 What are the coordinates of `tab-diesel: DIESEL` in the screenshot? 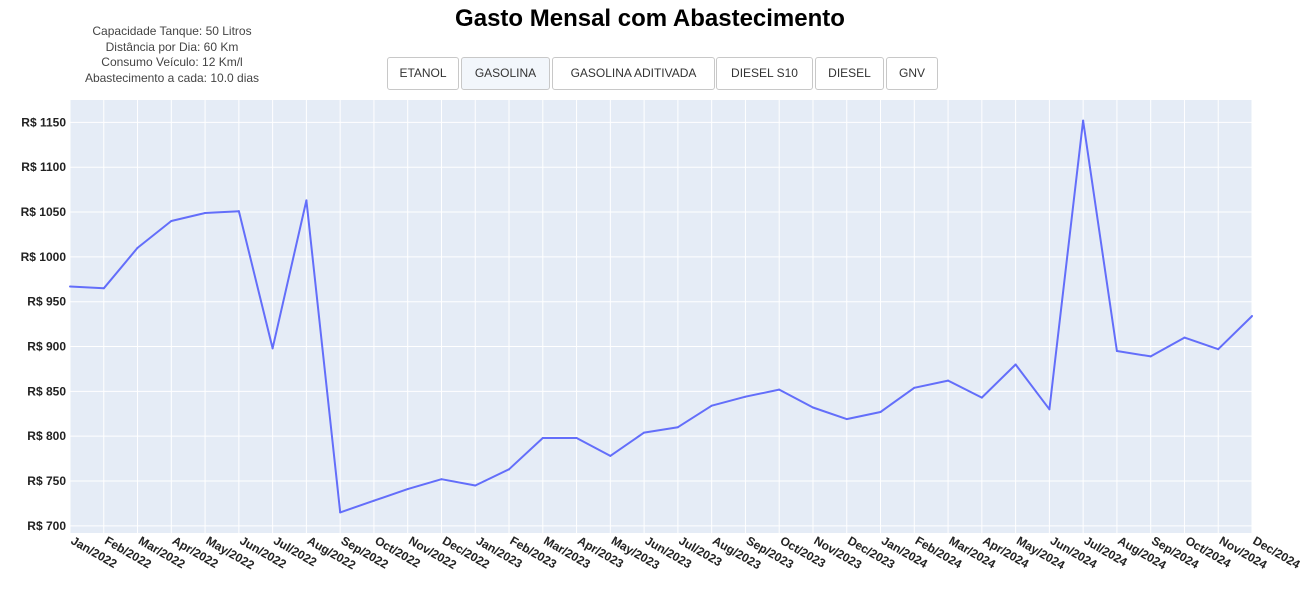 It's located at (849, 73).